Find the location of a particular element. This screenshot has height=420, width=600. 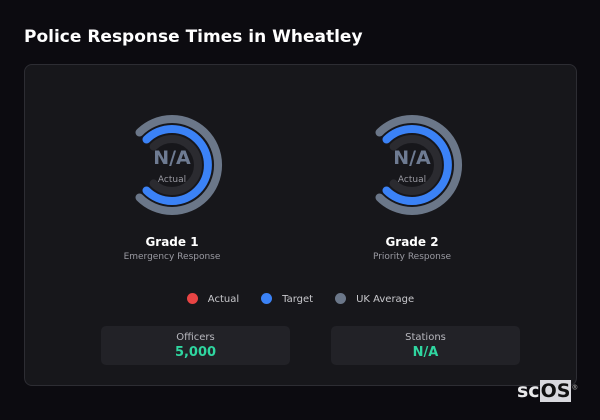

gauge-description: Emergency Response is located at coordinates (172, 257).